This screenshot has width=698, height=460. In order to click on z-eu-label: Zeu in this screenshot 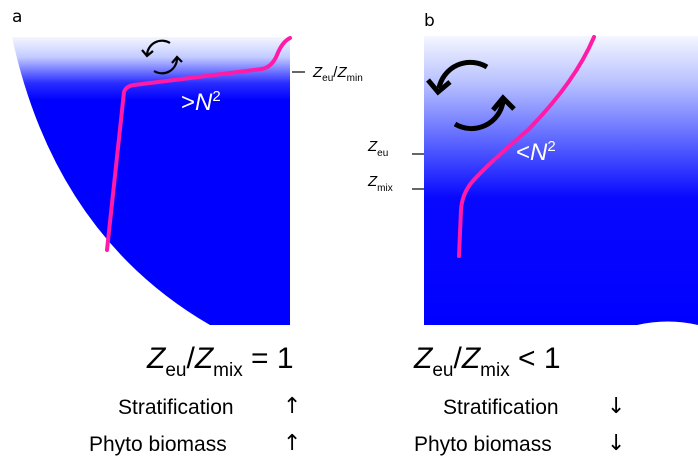, I will do `click(377, 148)`.